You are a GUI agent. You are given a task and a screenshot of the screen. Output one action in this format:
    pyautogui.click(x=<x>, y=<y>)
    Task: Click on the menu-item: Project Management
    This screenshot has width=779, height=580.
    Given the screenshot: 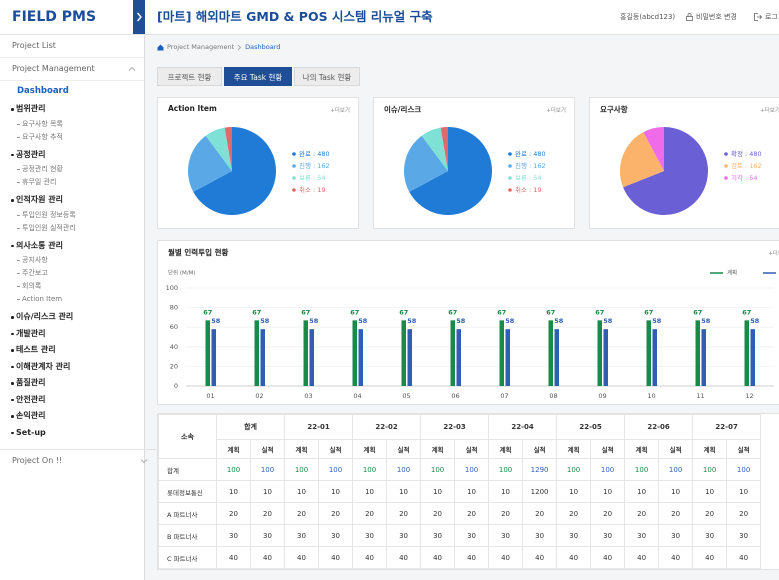 What is the action you would take?
    pyautogui.click(x=72, y=69)
    